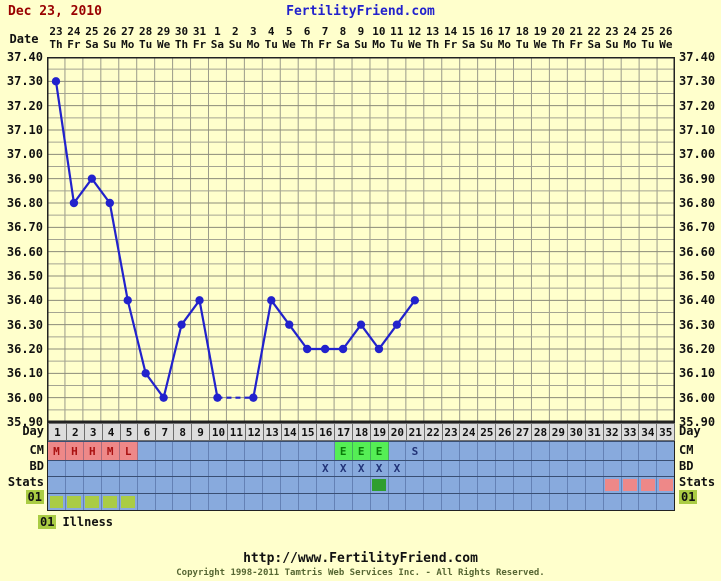  What do you see at coordinates (594, 432) in the screenshot?
I see `day-number-cell: 31` at bounding box center [594, 432].